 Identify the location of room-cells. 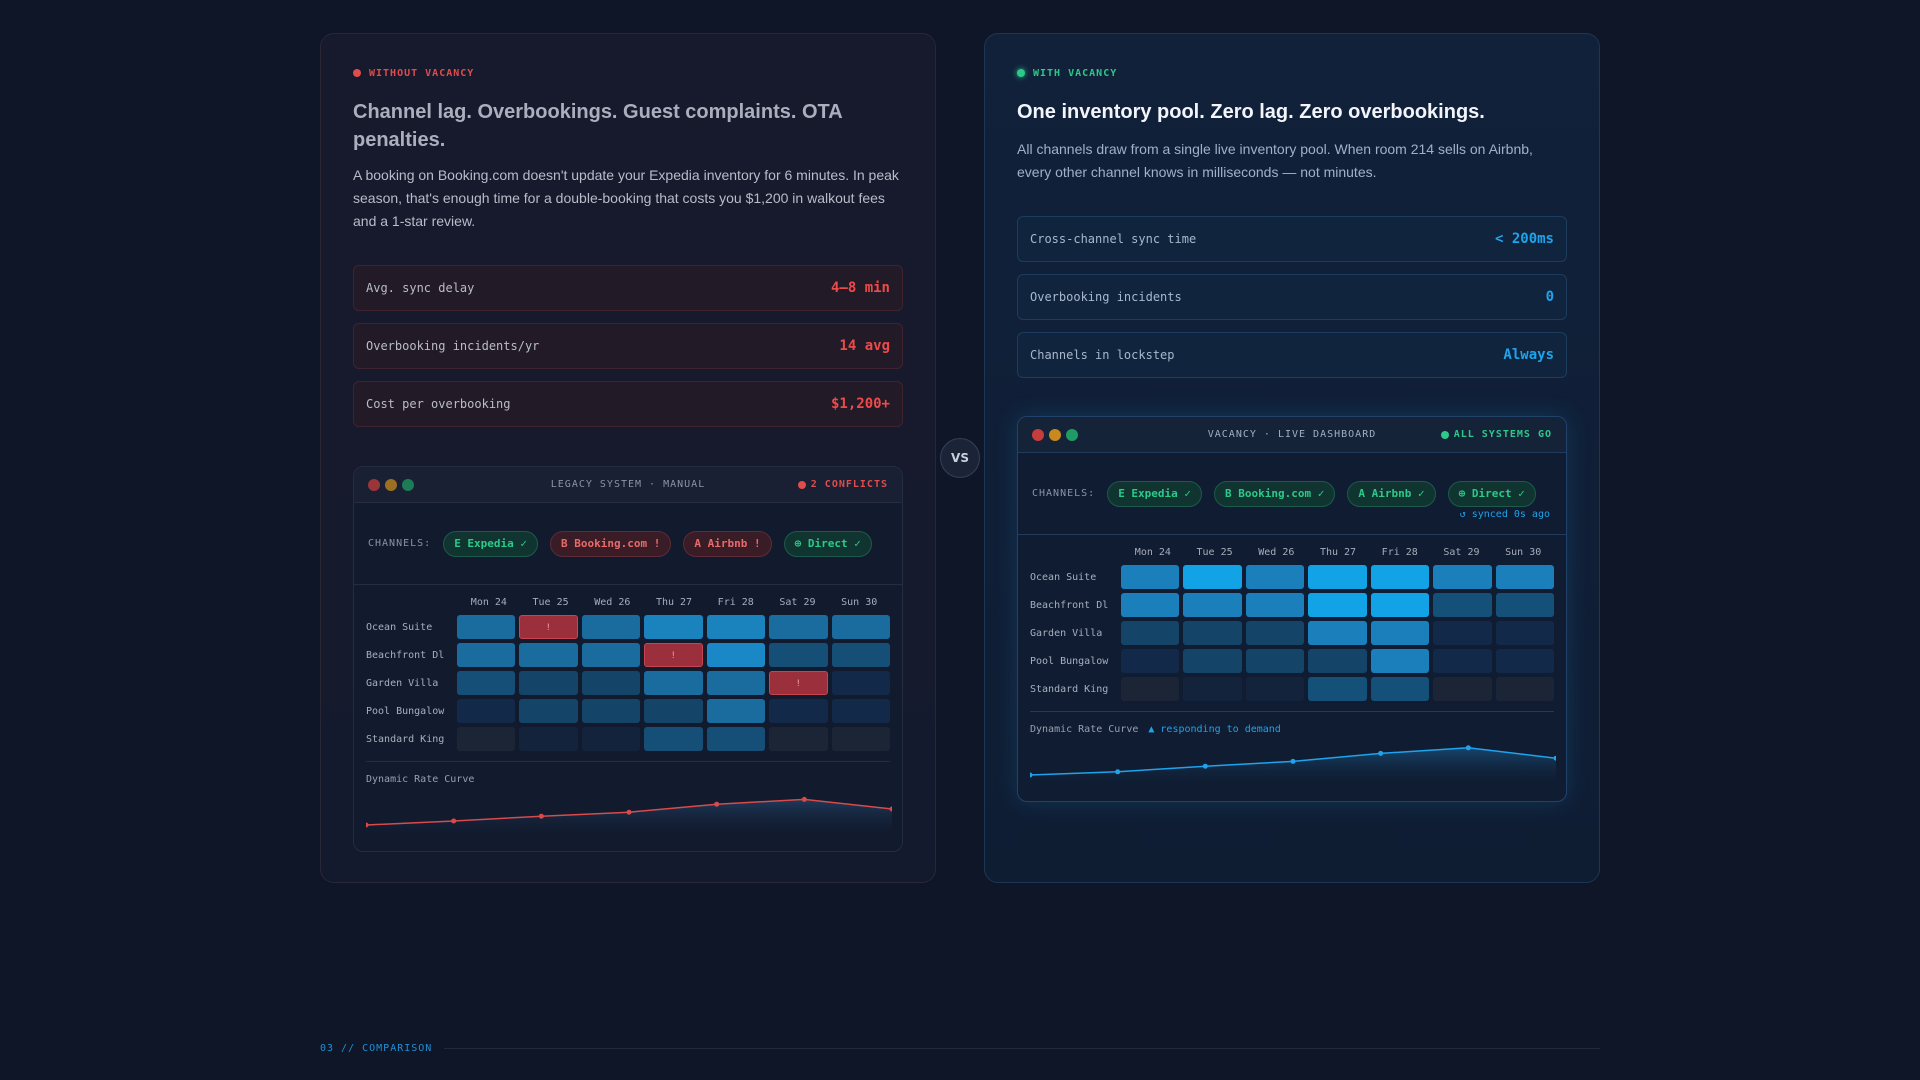
(1337, 689).